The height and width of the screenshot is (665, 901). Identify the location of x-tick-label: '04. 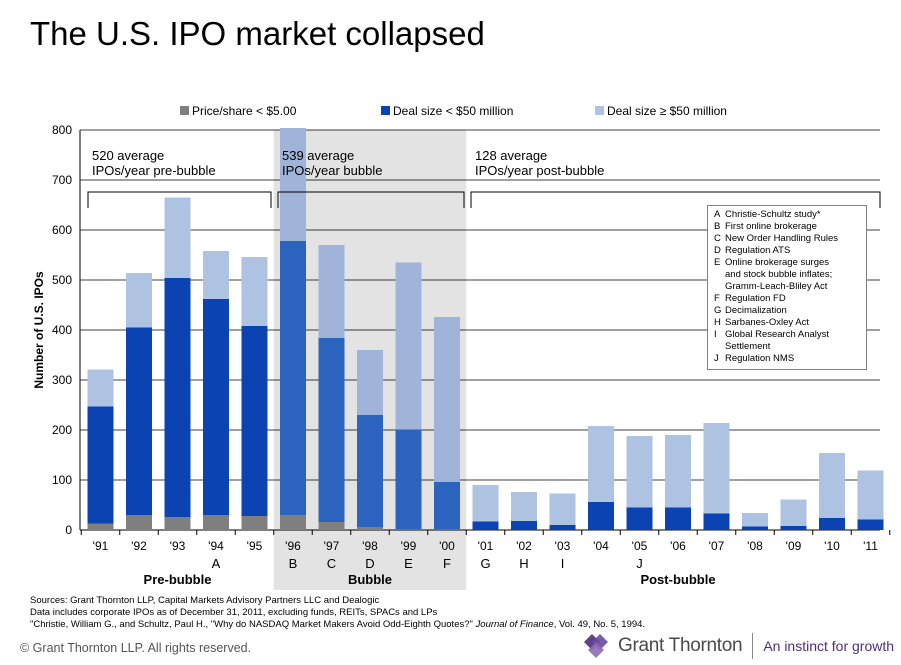
(601, 546).